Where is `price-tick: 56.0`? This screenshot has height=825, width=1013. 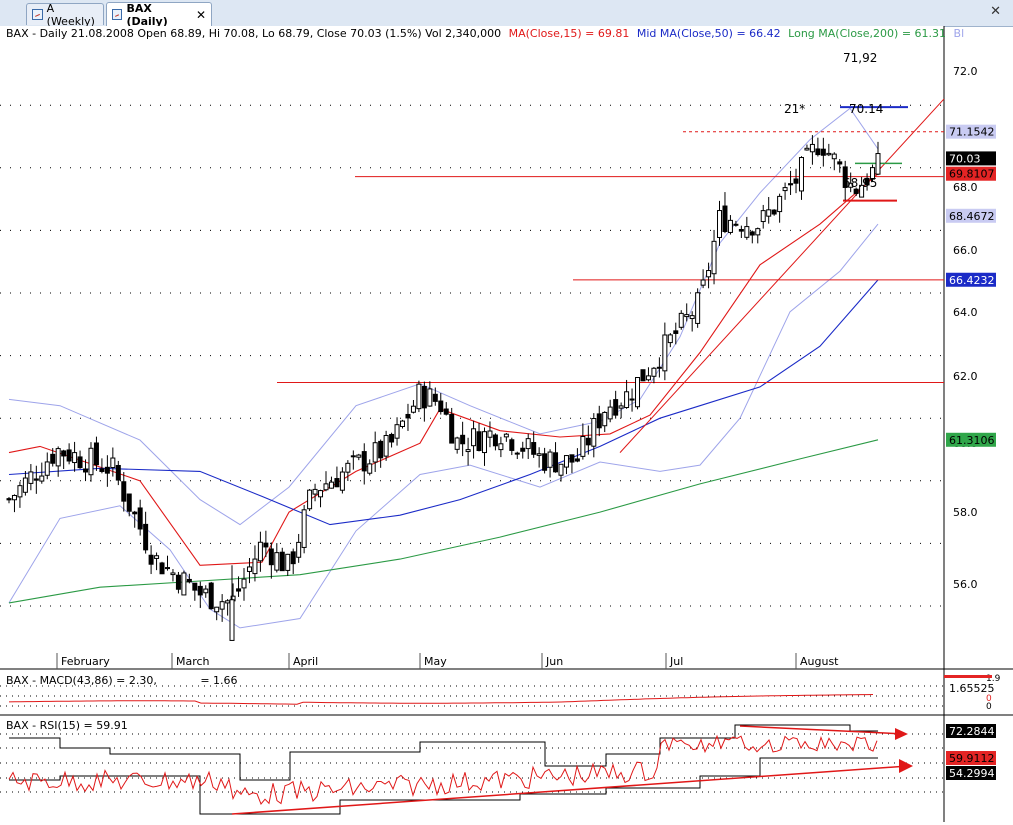
price-tick: 56.0 is located at coordinates (965, 584).